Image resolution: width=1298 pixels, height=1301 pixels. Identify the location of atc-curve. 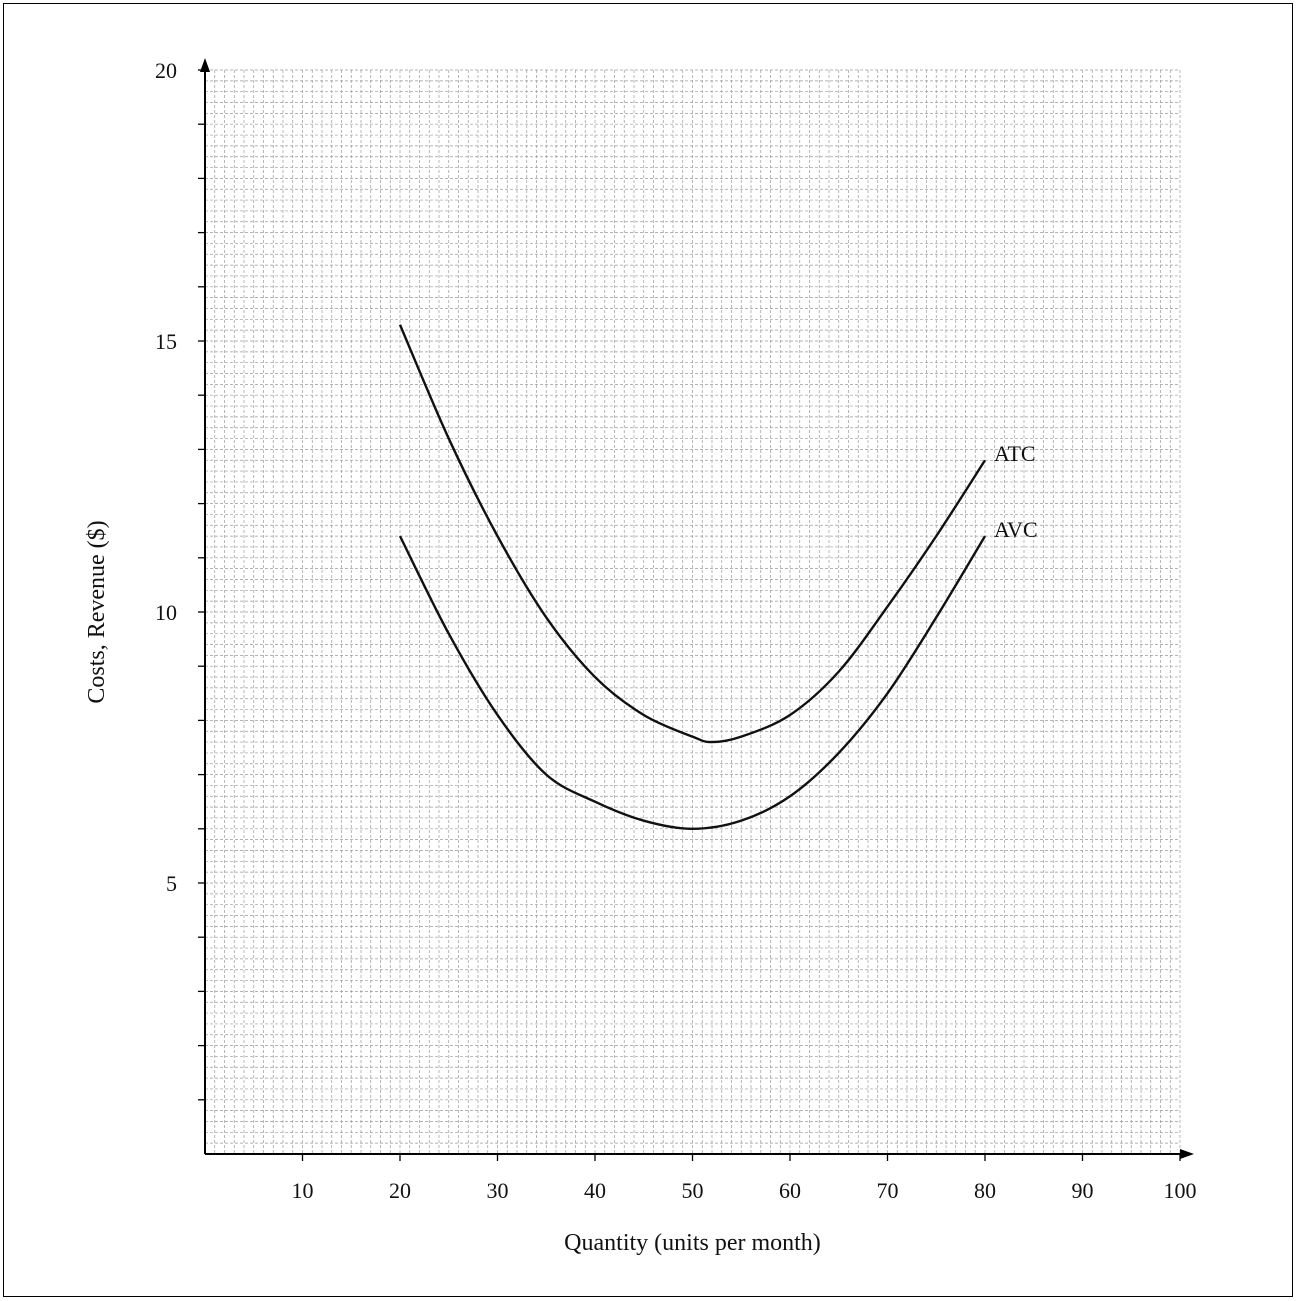
(692, 534).